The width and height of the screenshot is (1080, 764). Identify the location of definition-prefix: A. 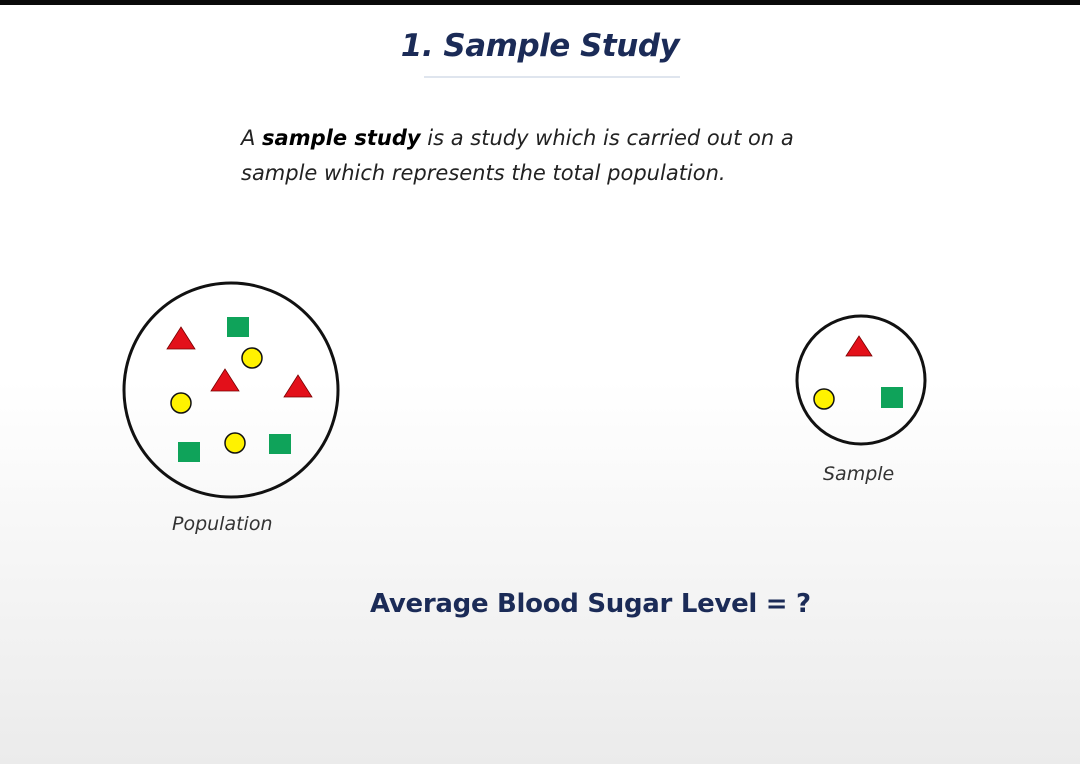
(252, 138).